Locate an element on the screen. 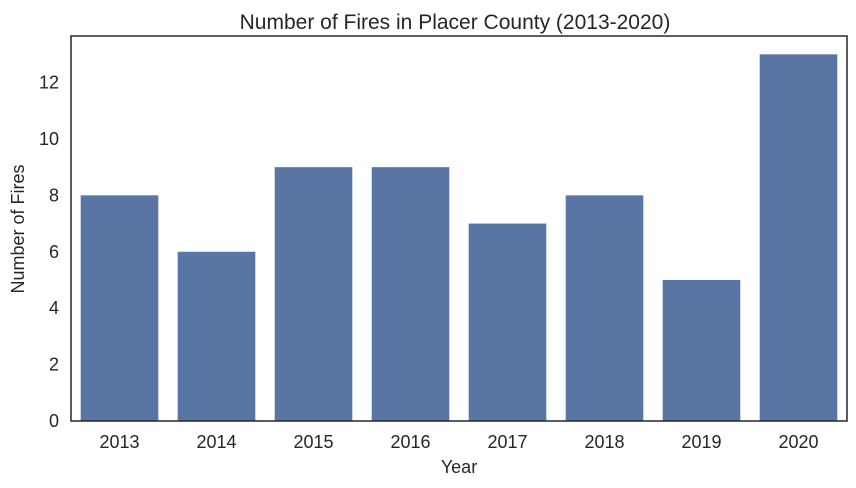 This screenshot has height=488, width=856. y-tick-label: 2 is located at coordinates (54, 365).